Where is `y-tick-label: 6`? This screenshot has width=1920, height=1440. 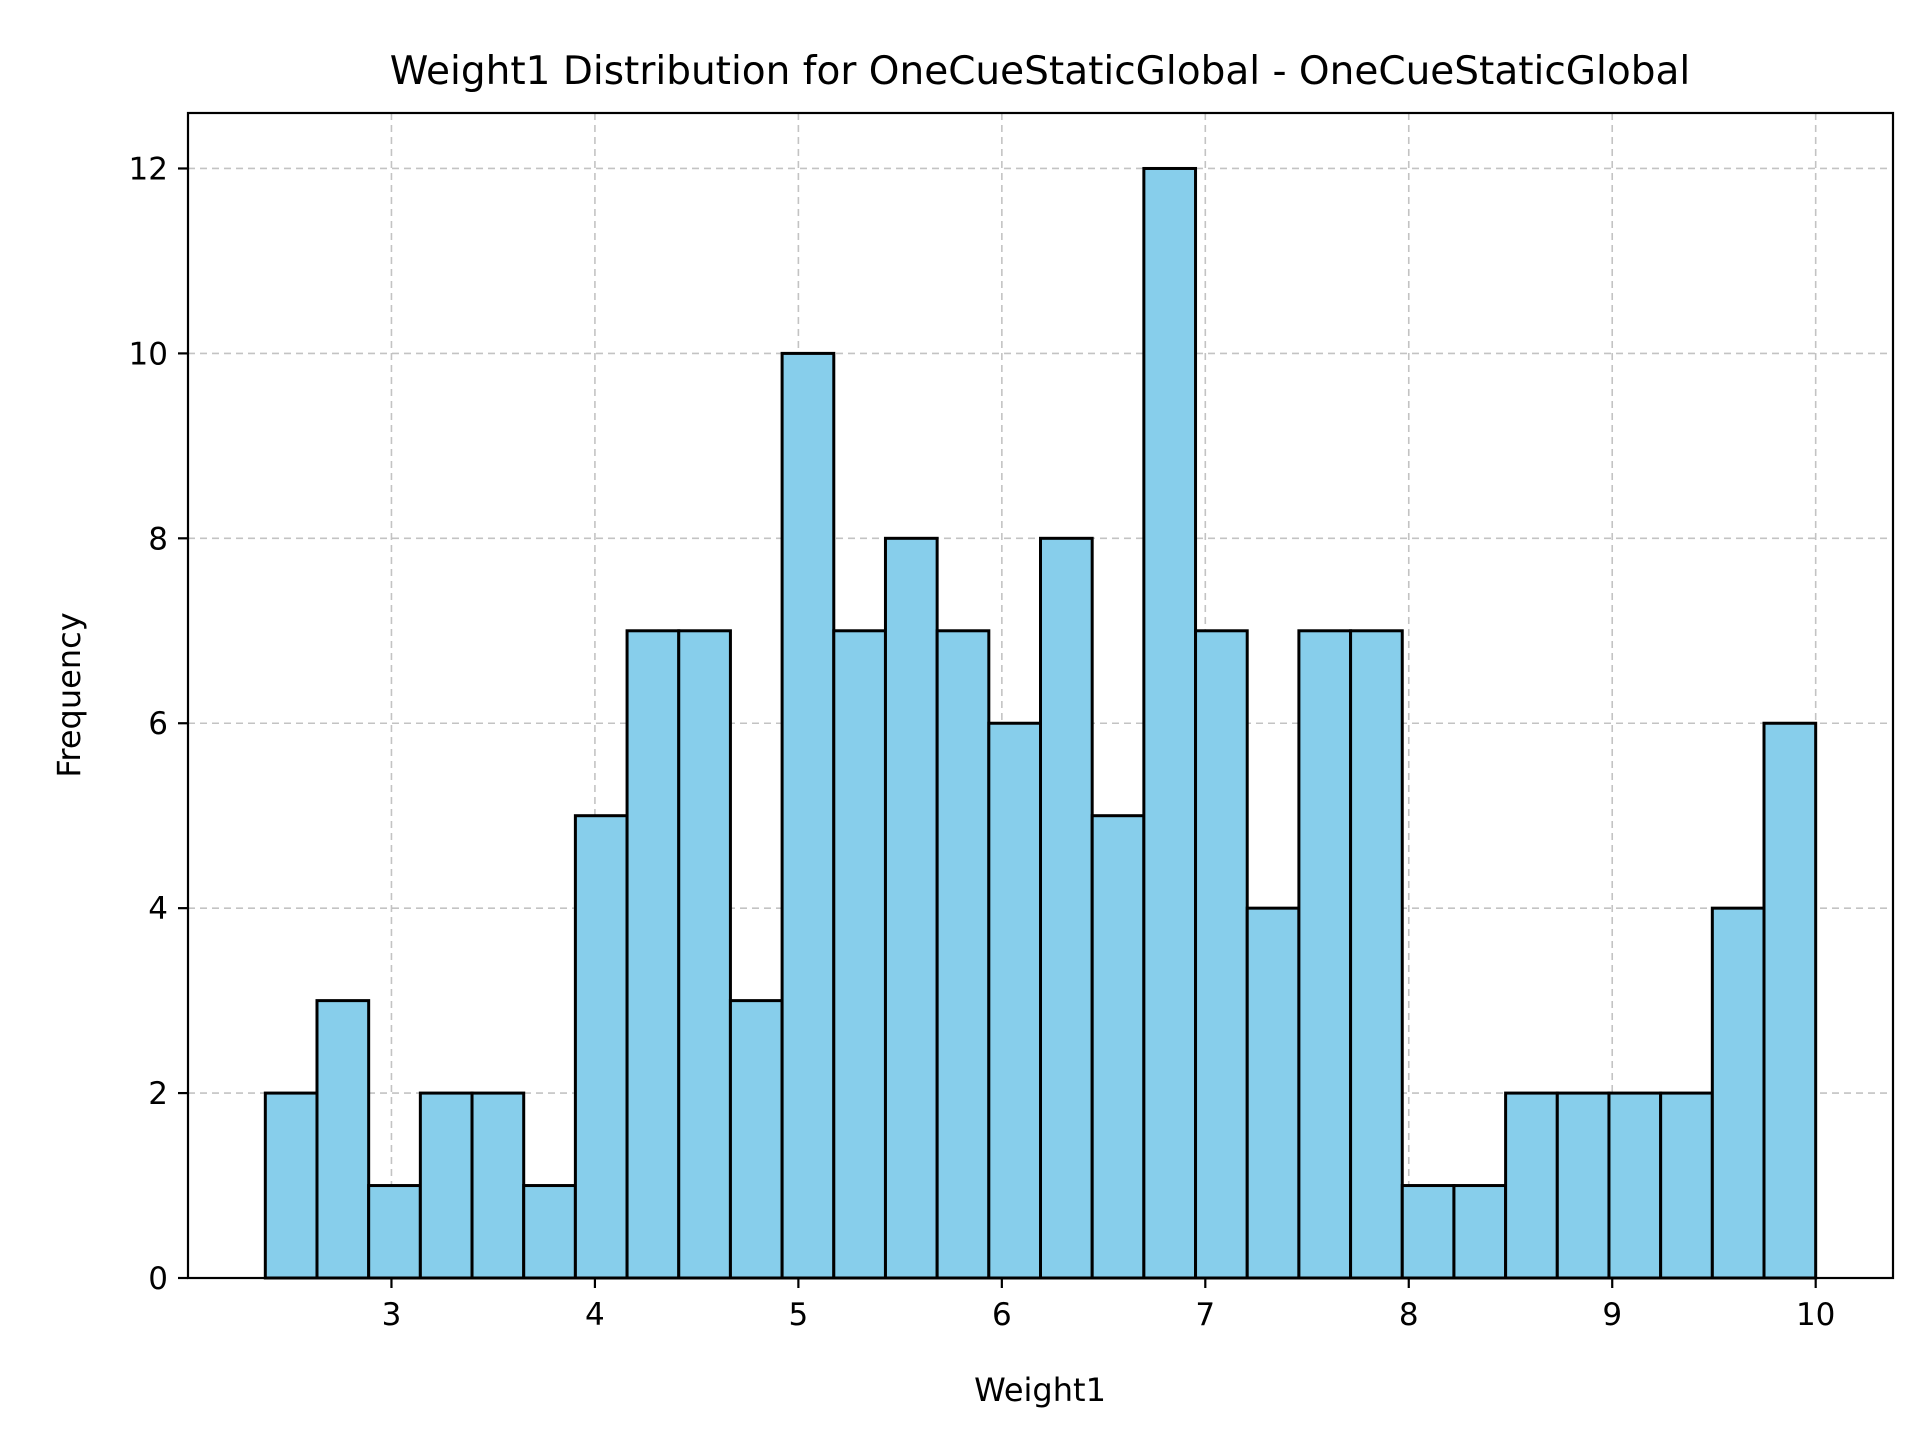 y-tick-label: 6 is located at coordinates (158, 724).